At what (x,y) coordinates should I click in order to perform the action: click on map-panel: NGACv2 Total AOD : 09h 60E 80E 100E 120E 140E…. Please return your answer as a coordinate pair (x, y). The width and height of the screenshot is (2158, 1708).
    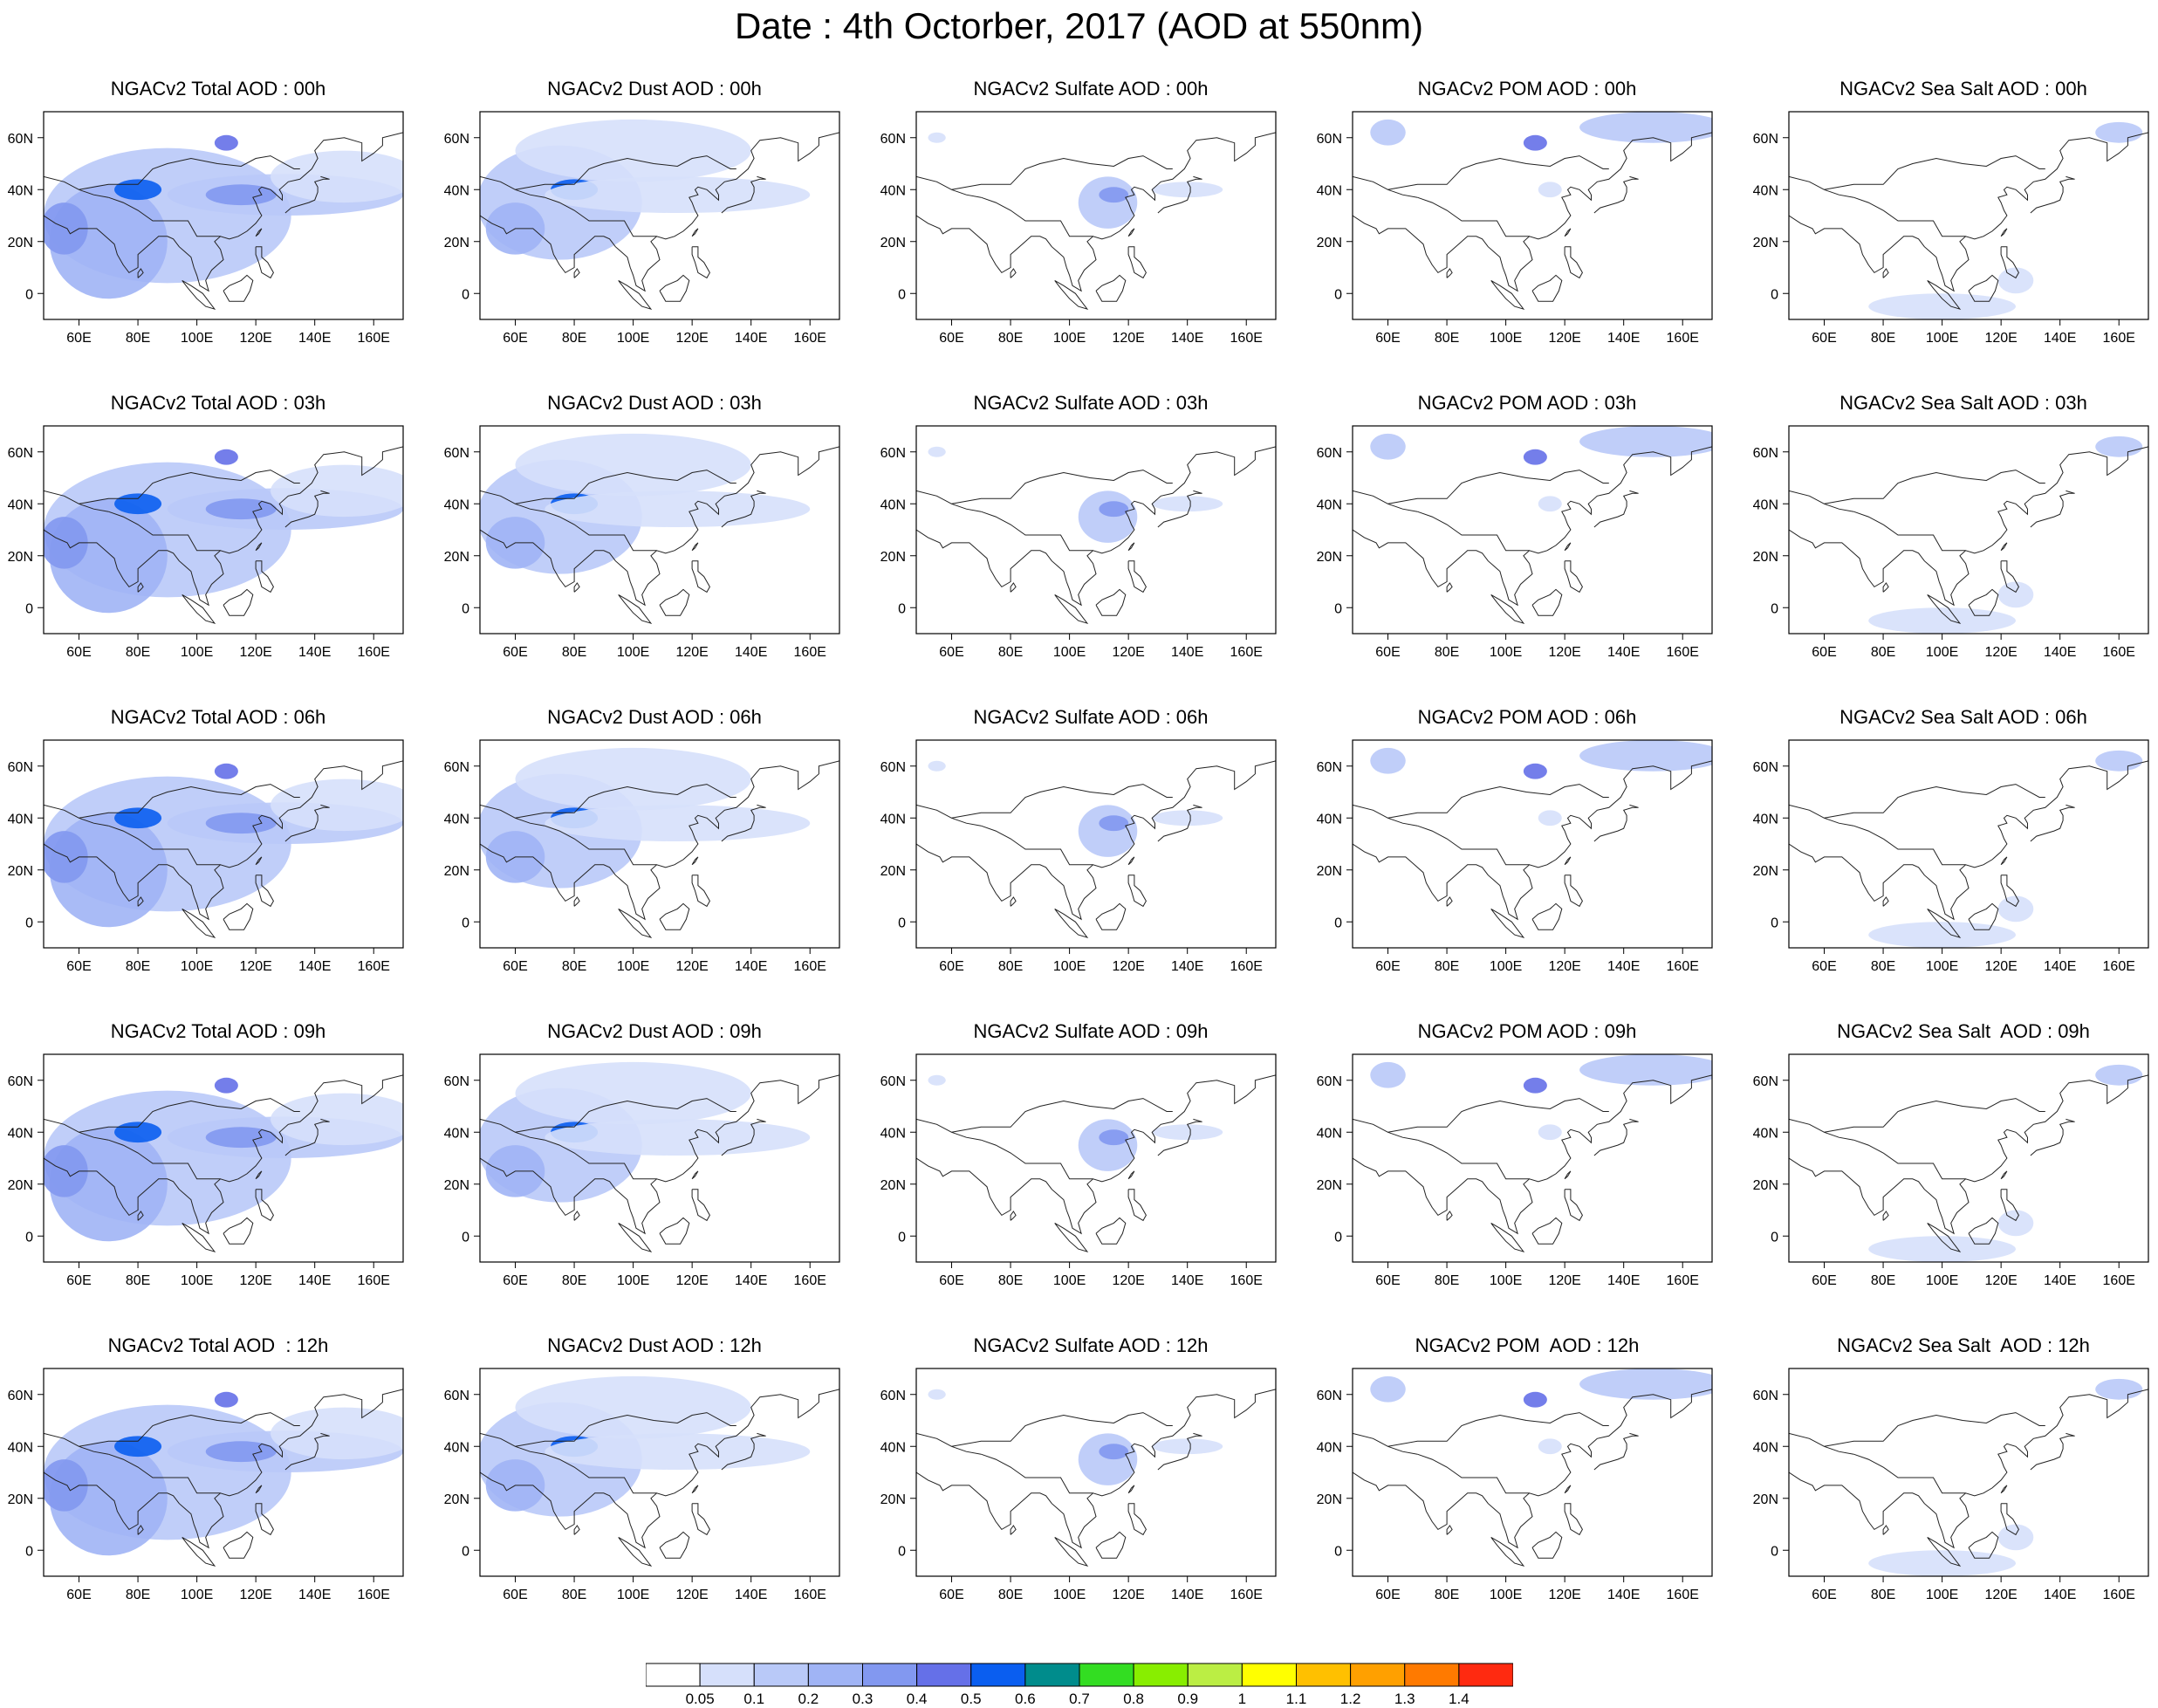
    Looking at the image, I should click on (209, 1167).